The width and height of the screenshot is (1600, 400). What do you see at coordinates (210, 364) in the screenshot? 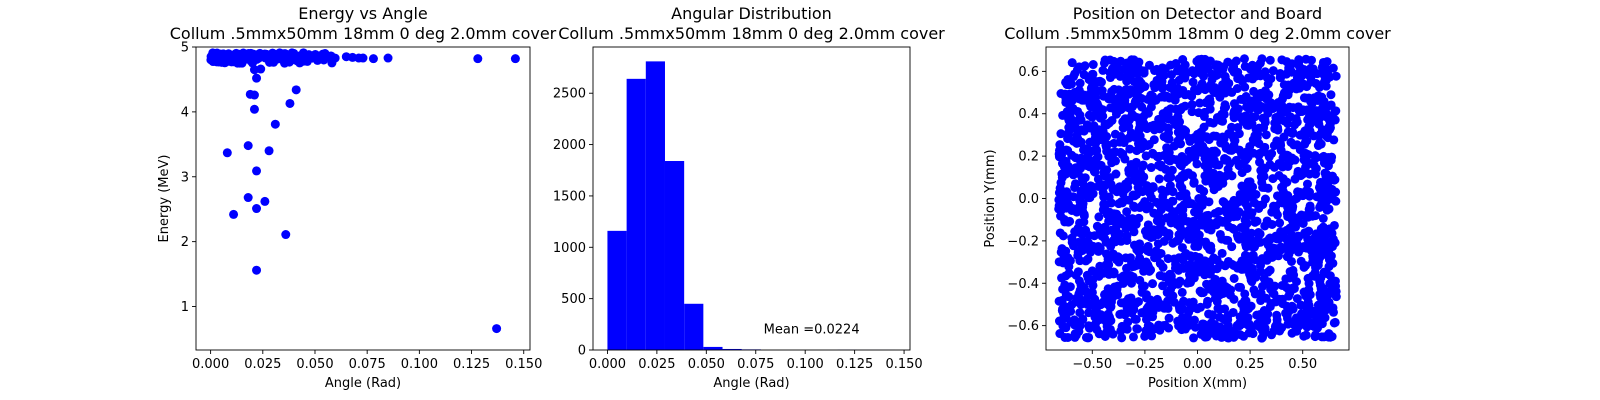
I see `x-tick-label: 0.000` at bounding box center [210, 364].